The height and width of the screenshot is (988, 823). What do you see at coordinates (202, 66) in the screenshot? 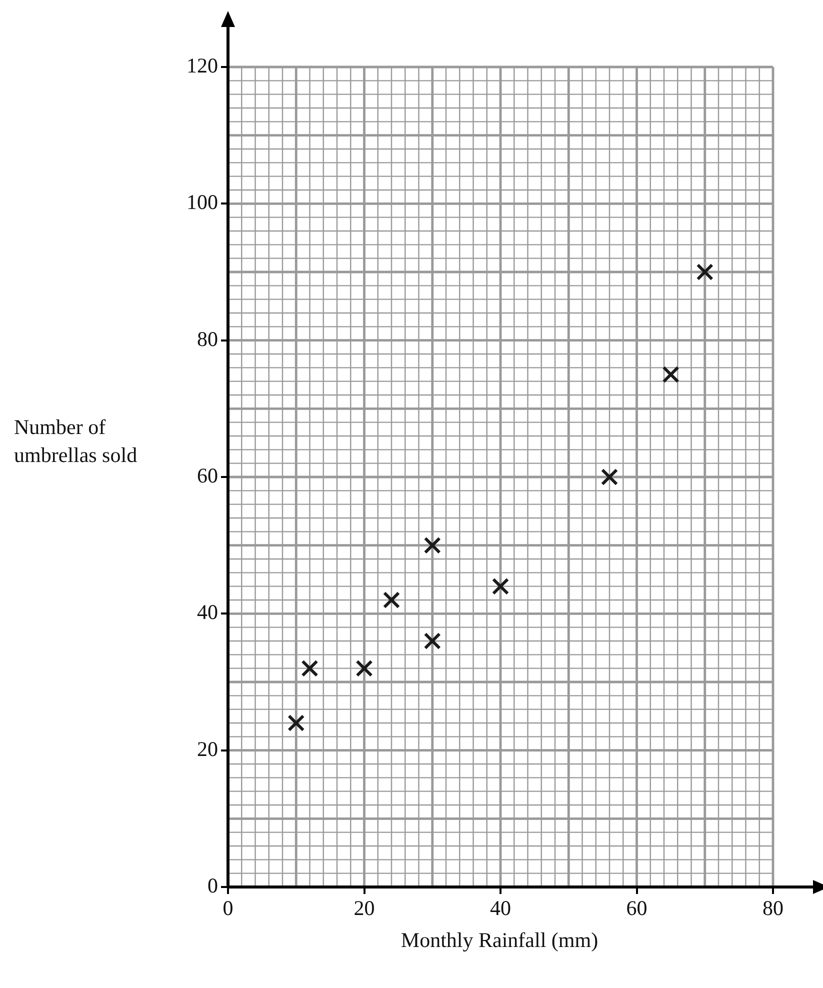
I see `y-tick-label: 120` at bounding box center [202, 66].